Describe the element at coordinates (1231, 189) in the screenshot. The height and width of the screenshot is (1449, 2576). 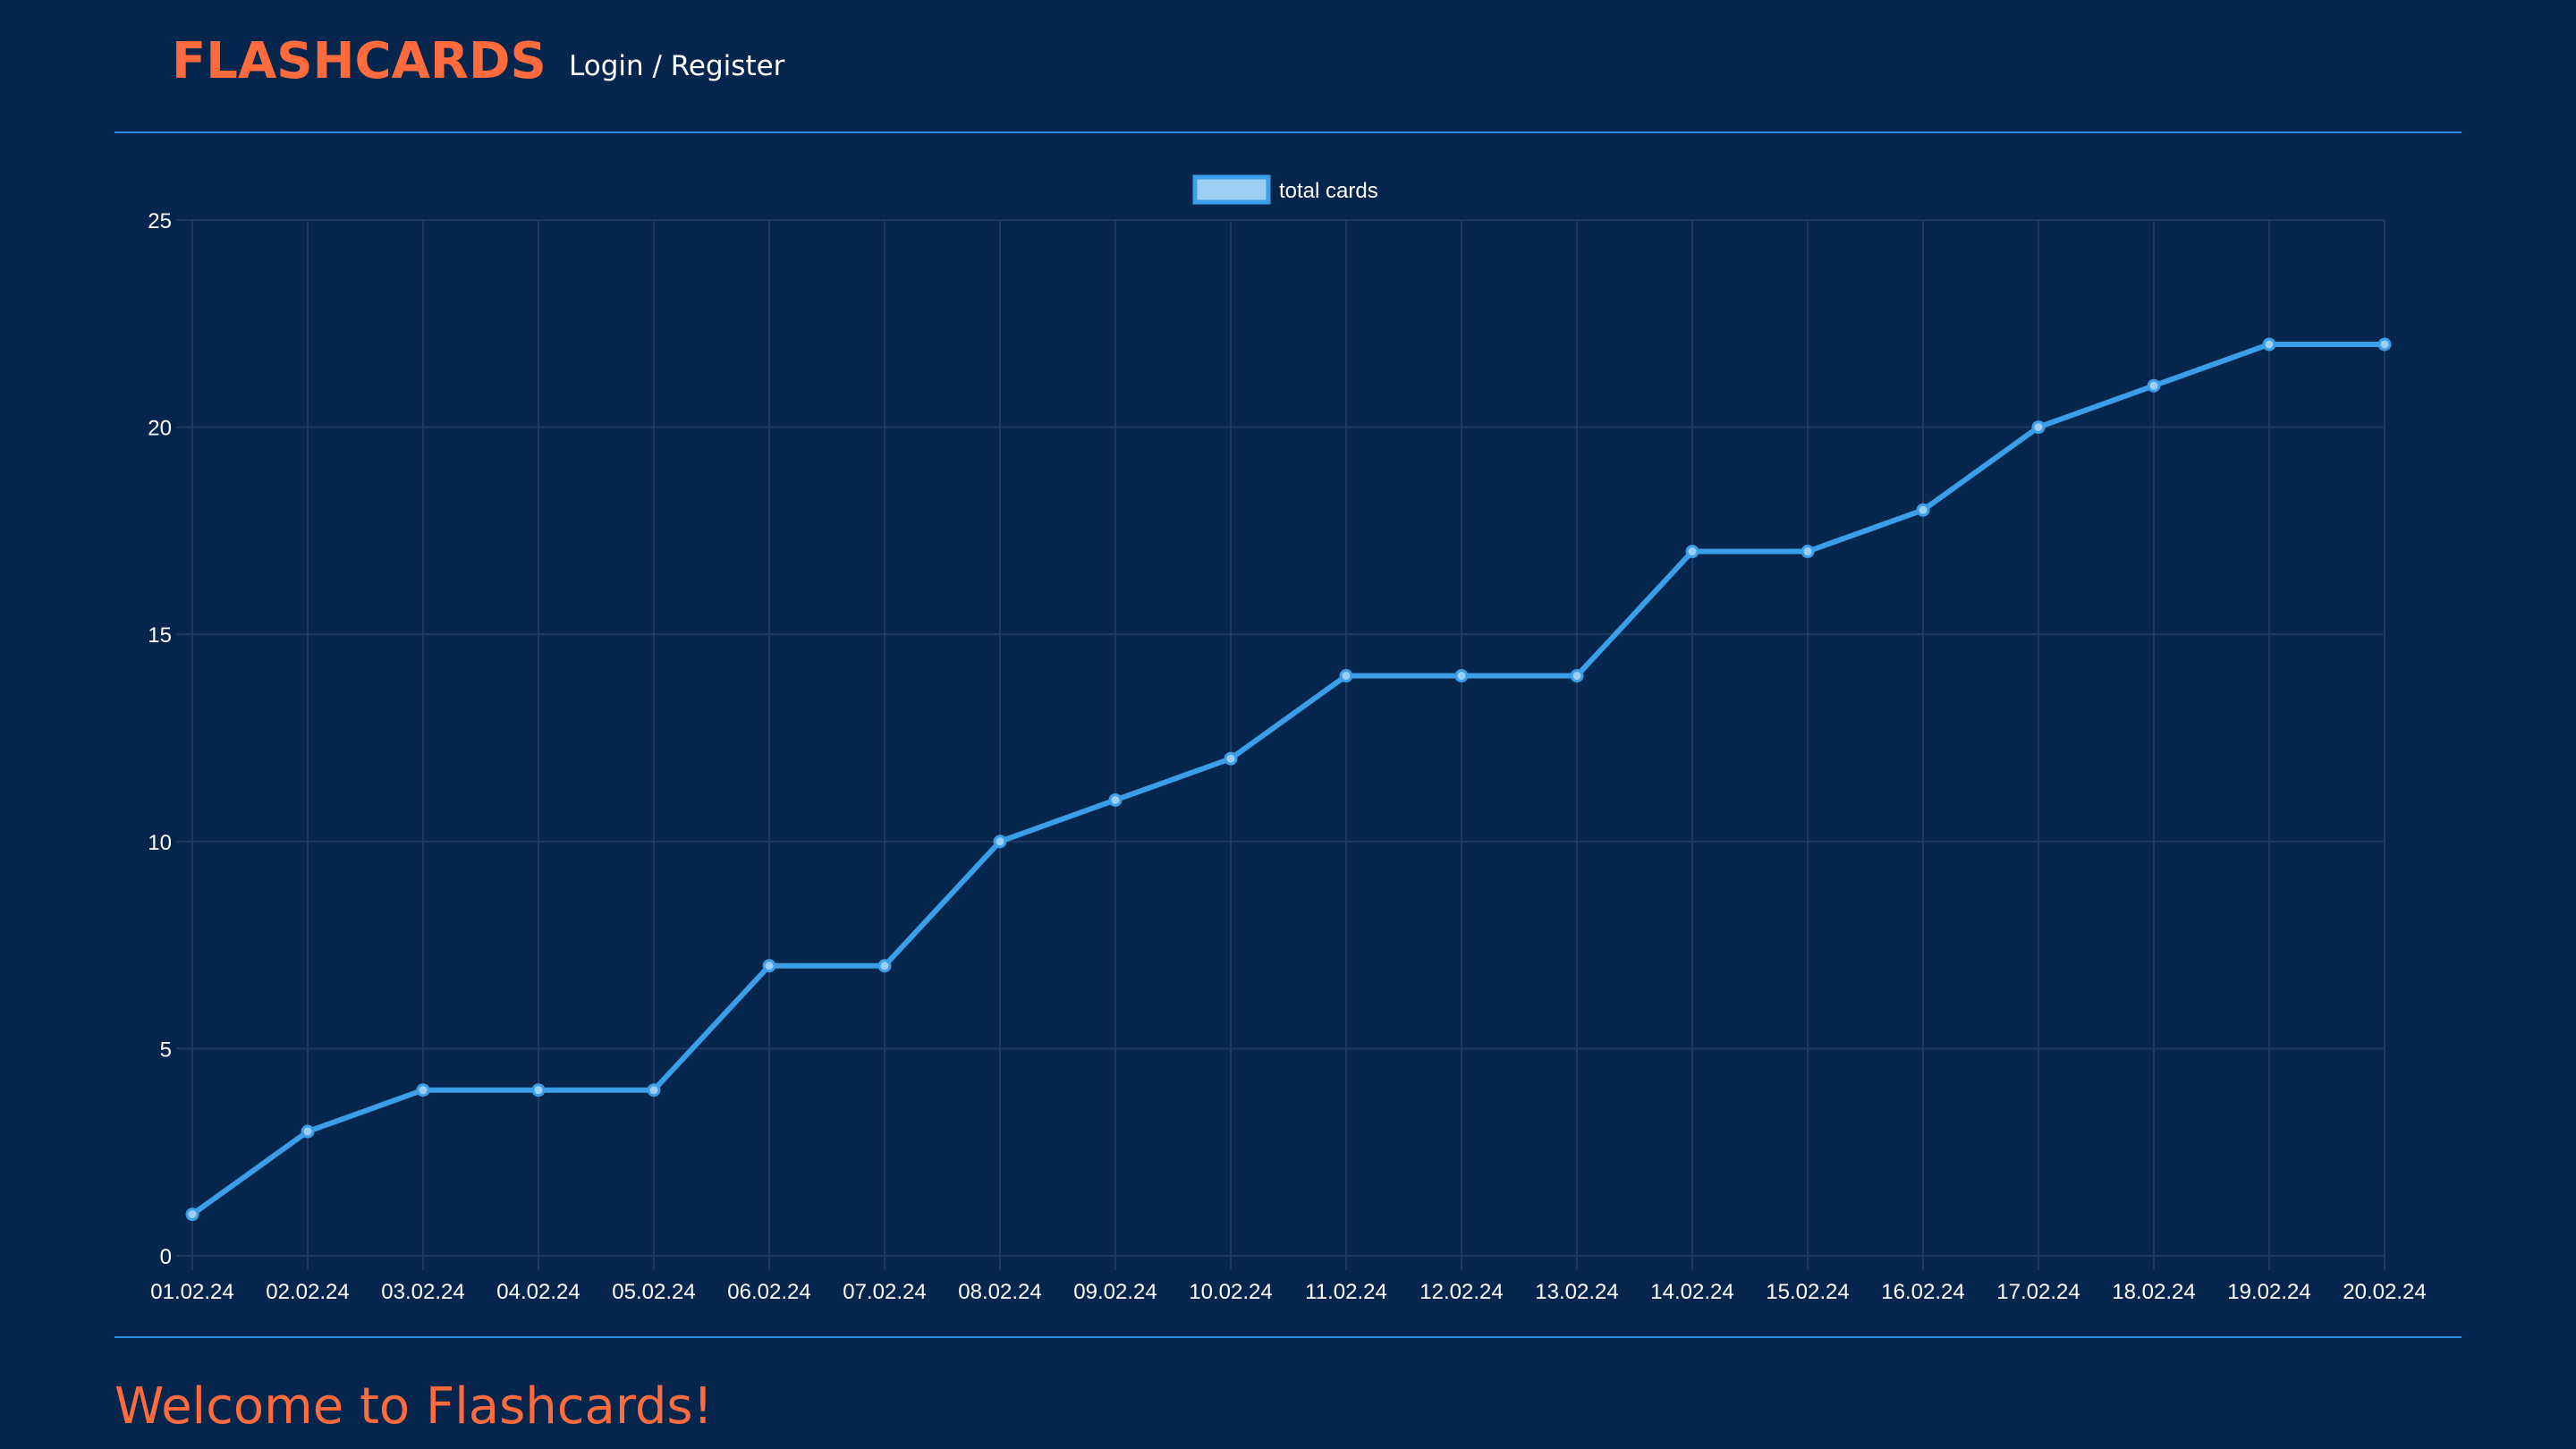
I see `legend-swatch-total-cards` at that location.